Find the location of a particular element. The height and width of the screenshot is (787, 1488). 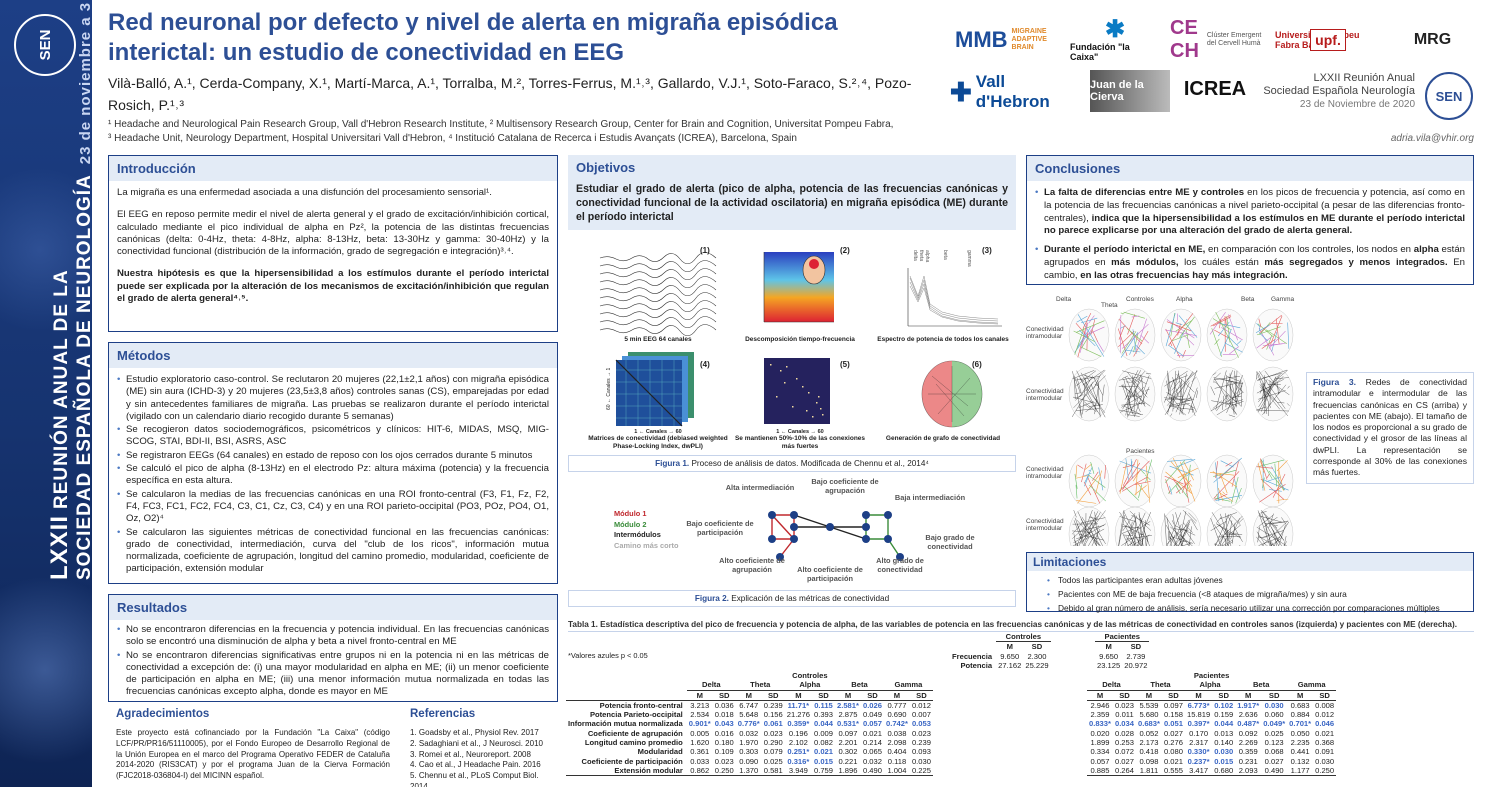

table-cell: 1.370 is located at coordinates (749, 770).